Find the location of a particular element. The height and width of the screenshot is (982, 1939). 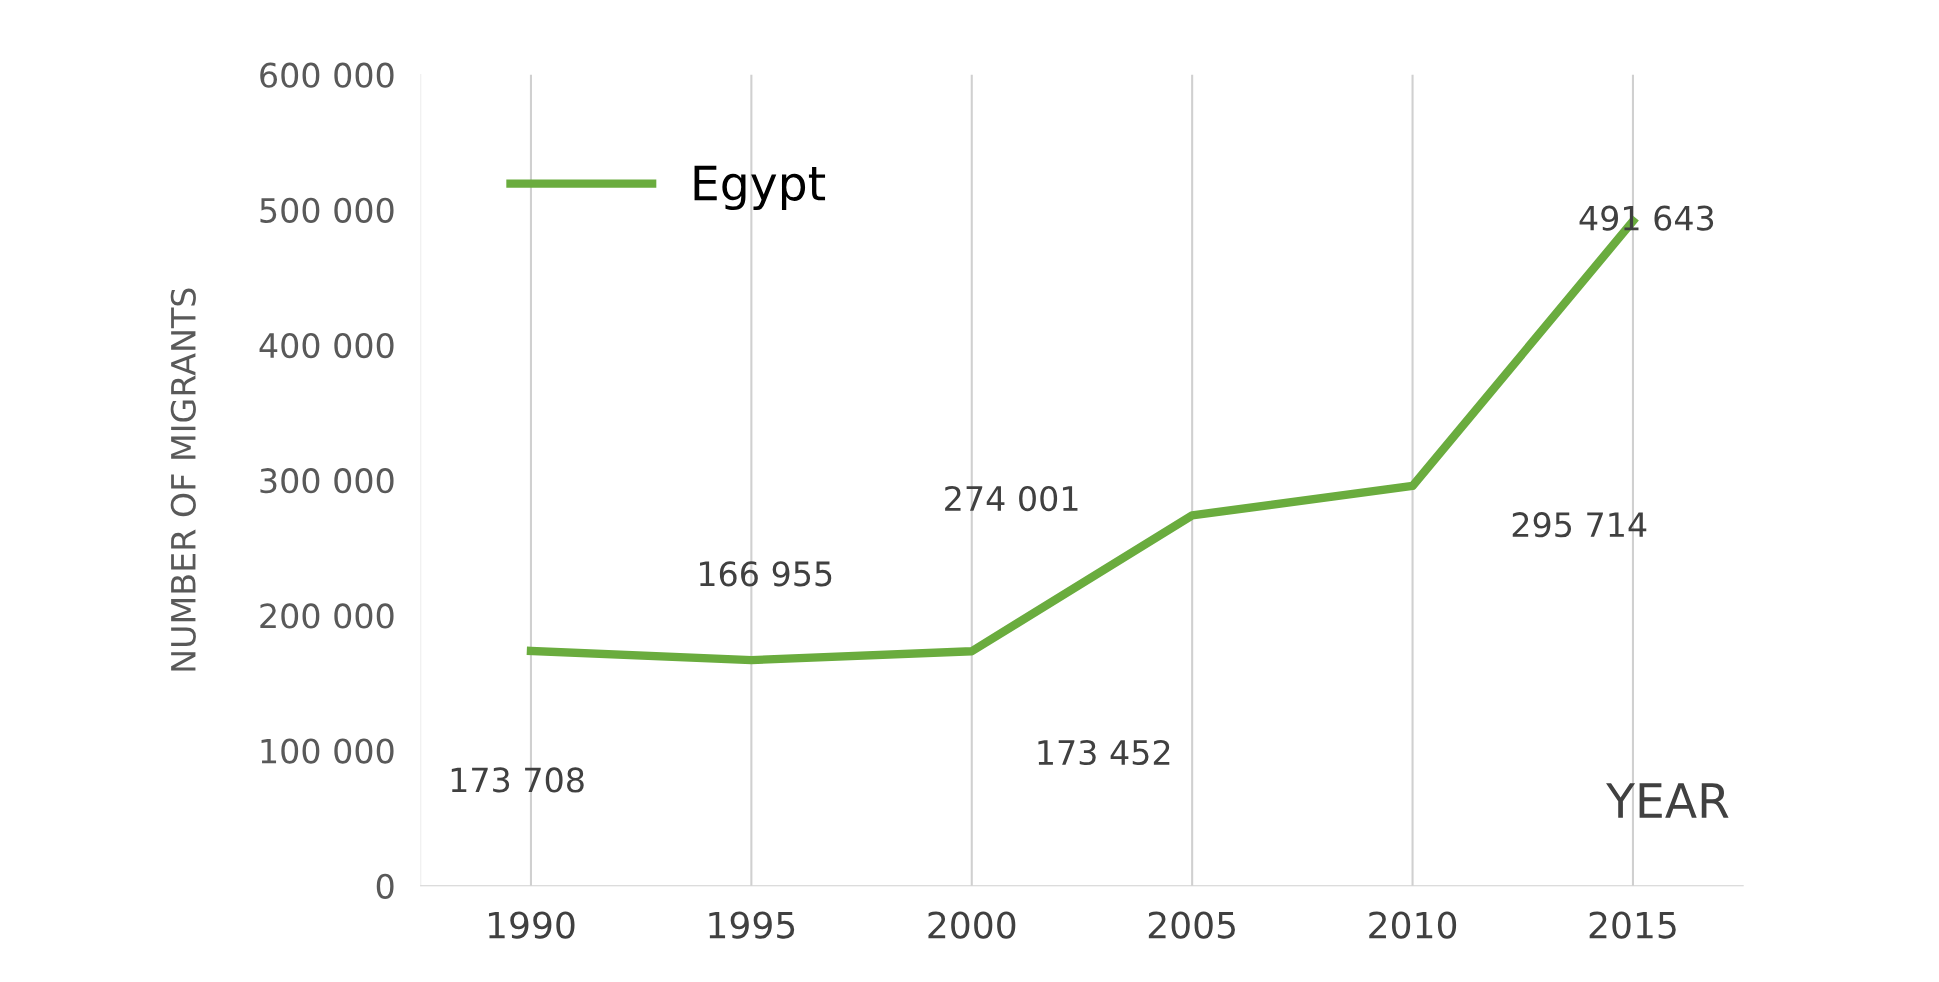

y-tick-label: 500 000 is located at coordinates (327, 210).